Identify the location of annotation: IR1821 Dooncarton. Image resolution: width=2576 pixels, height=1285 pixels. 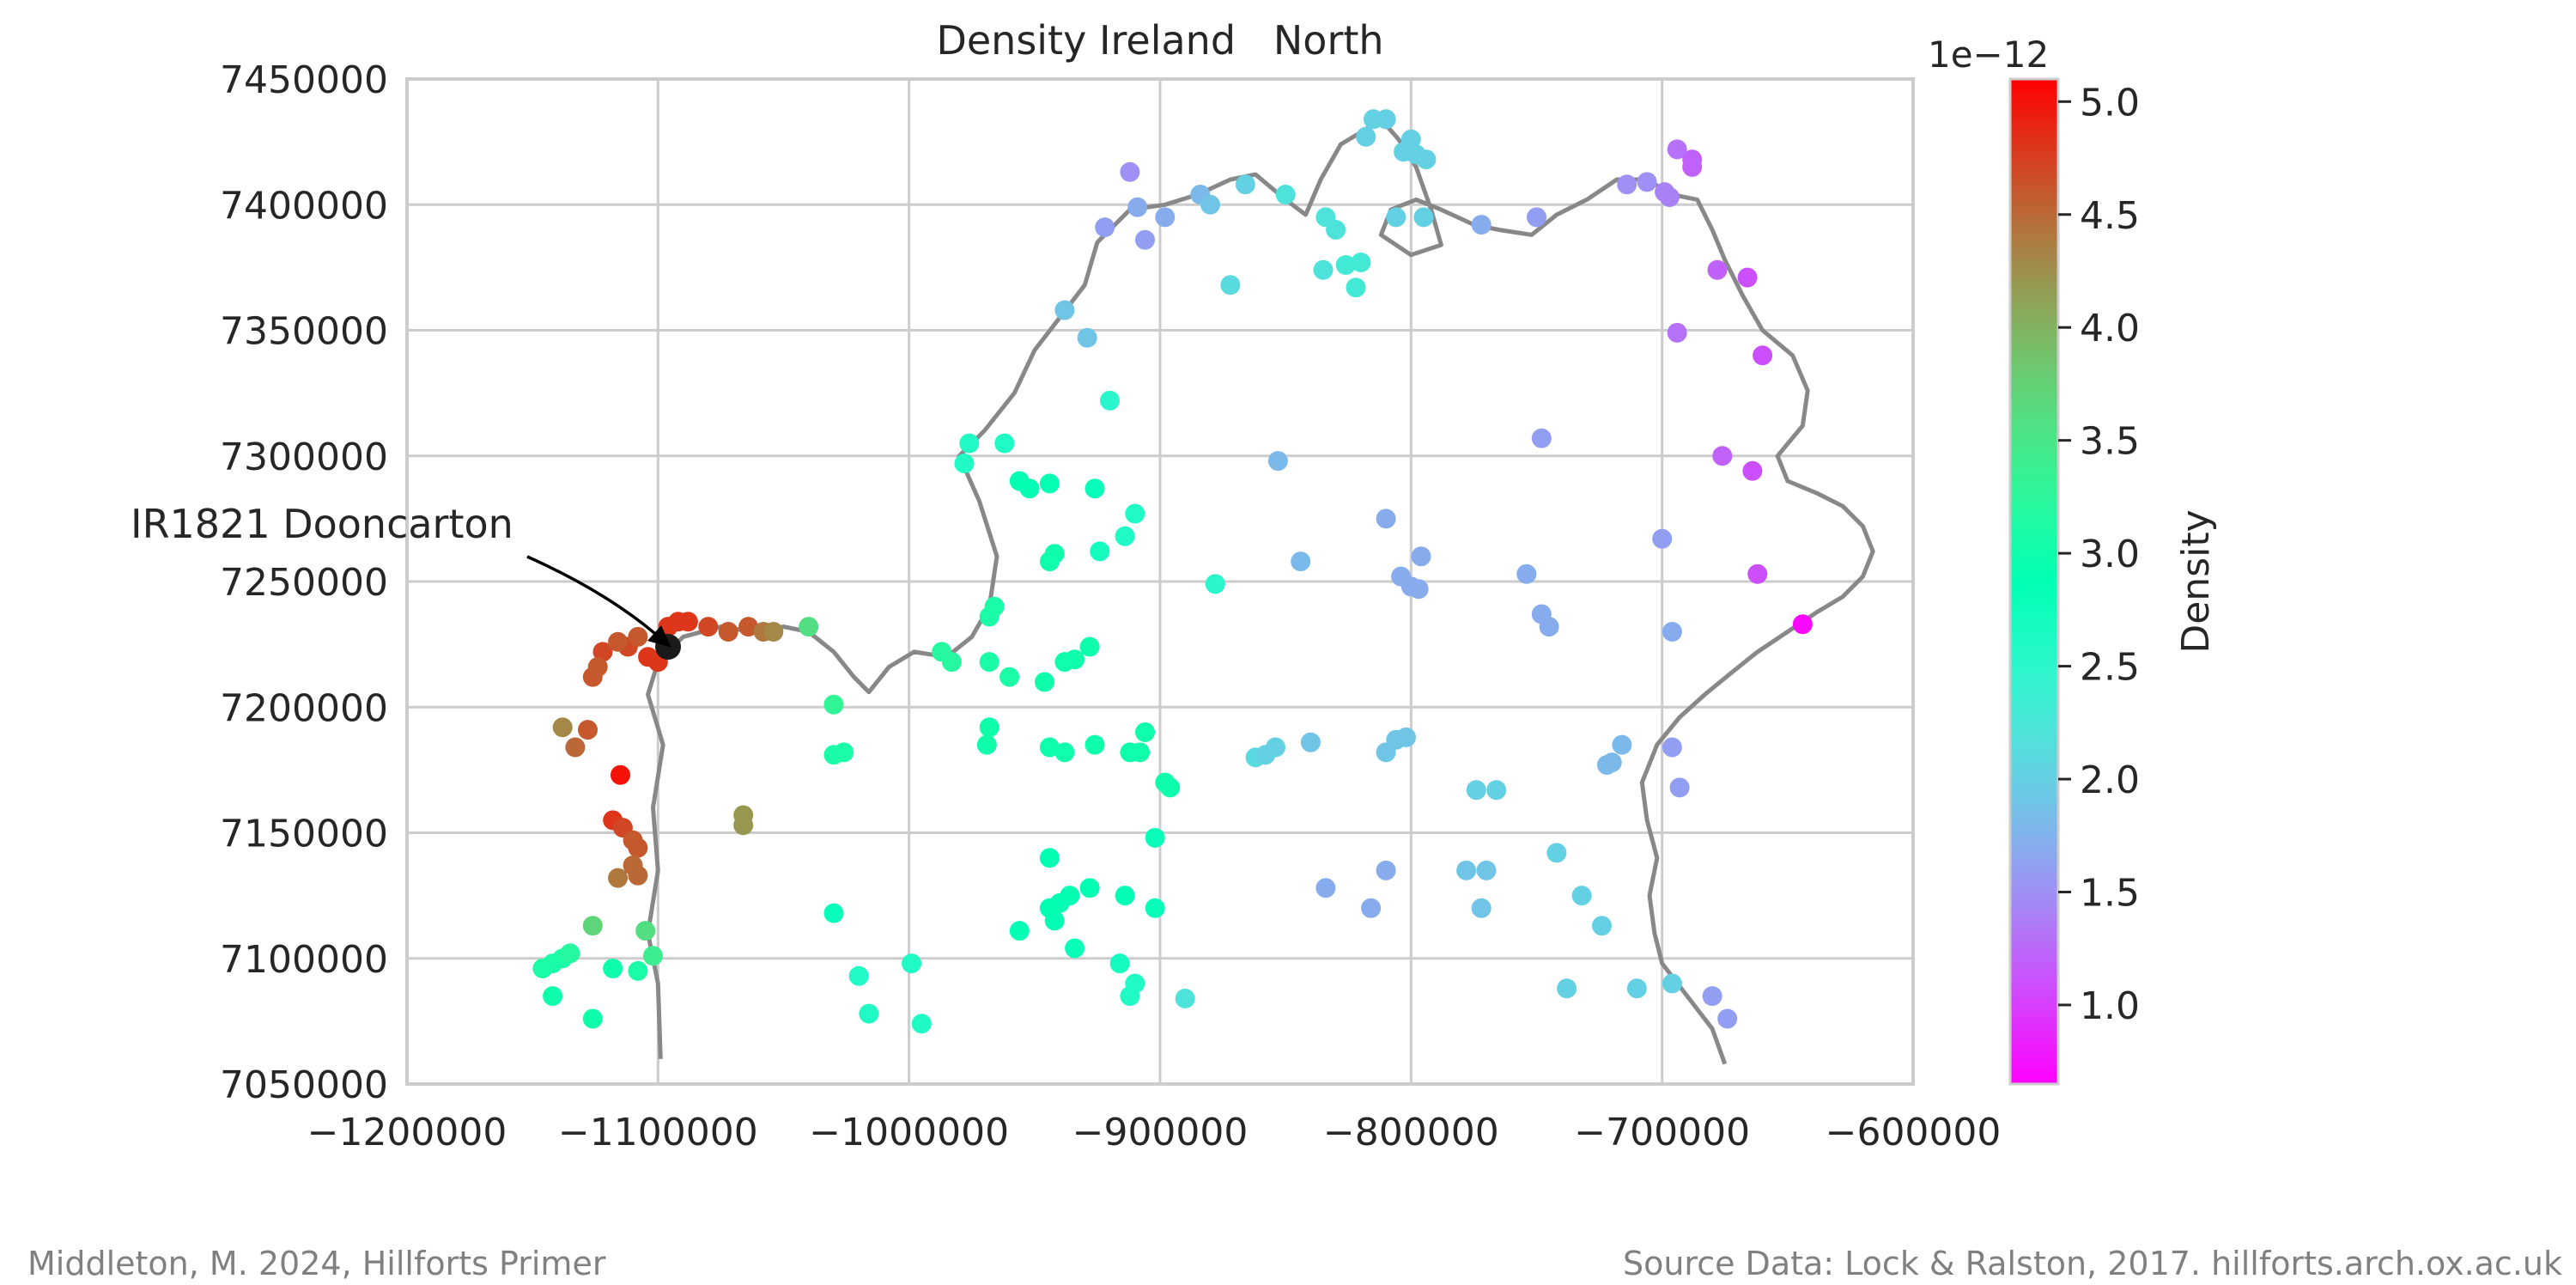
(401, 575).